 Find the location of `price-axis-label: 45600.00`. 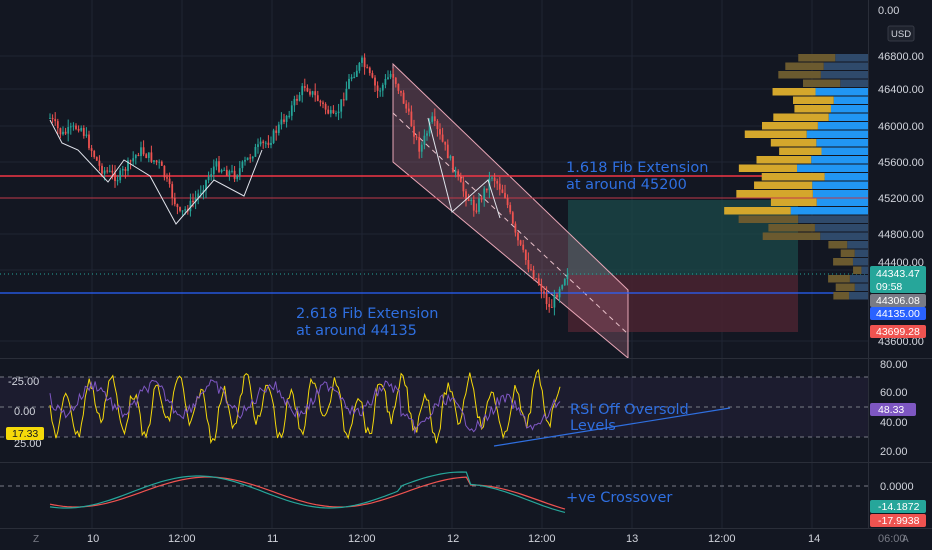

price-axis-label: 45600.00 is located at coordinates (901, 163).